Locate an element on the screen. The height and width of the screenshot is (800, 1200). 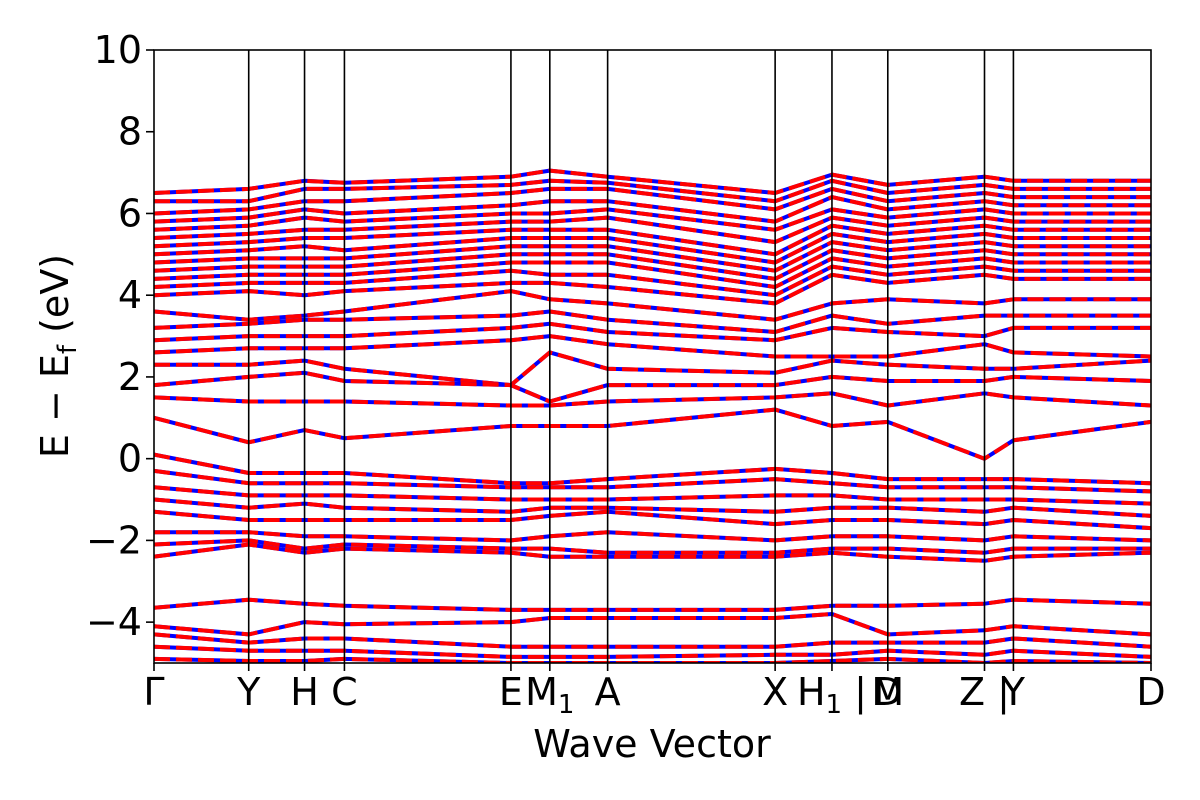
x-tick-label-8: H1 | is located at coordinates (832, 695).